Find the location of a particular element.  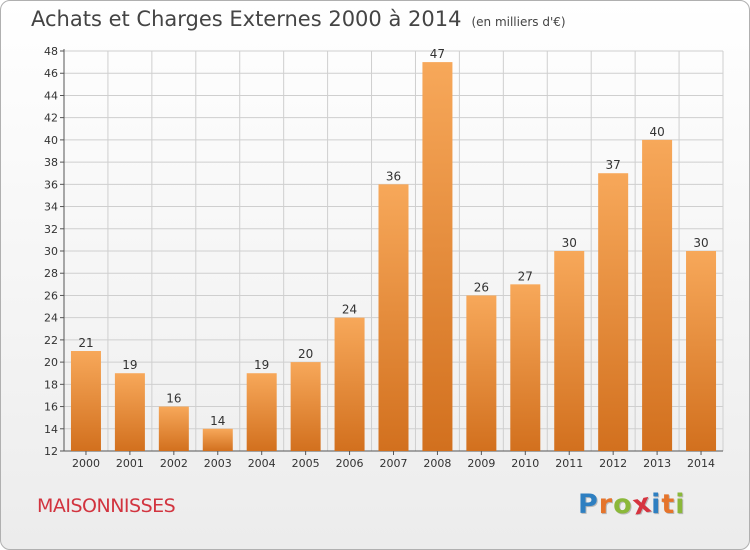

x-tick-label: 2010 is located at coordinates (525, 463).